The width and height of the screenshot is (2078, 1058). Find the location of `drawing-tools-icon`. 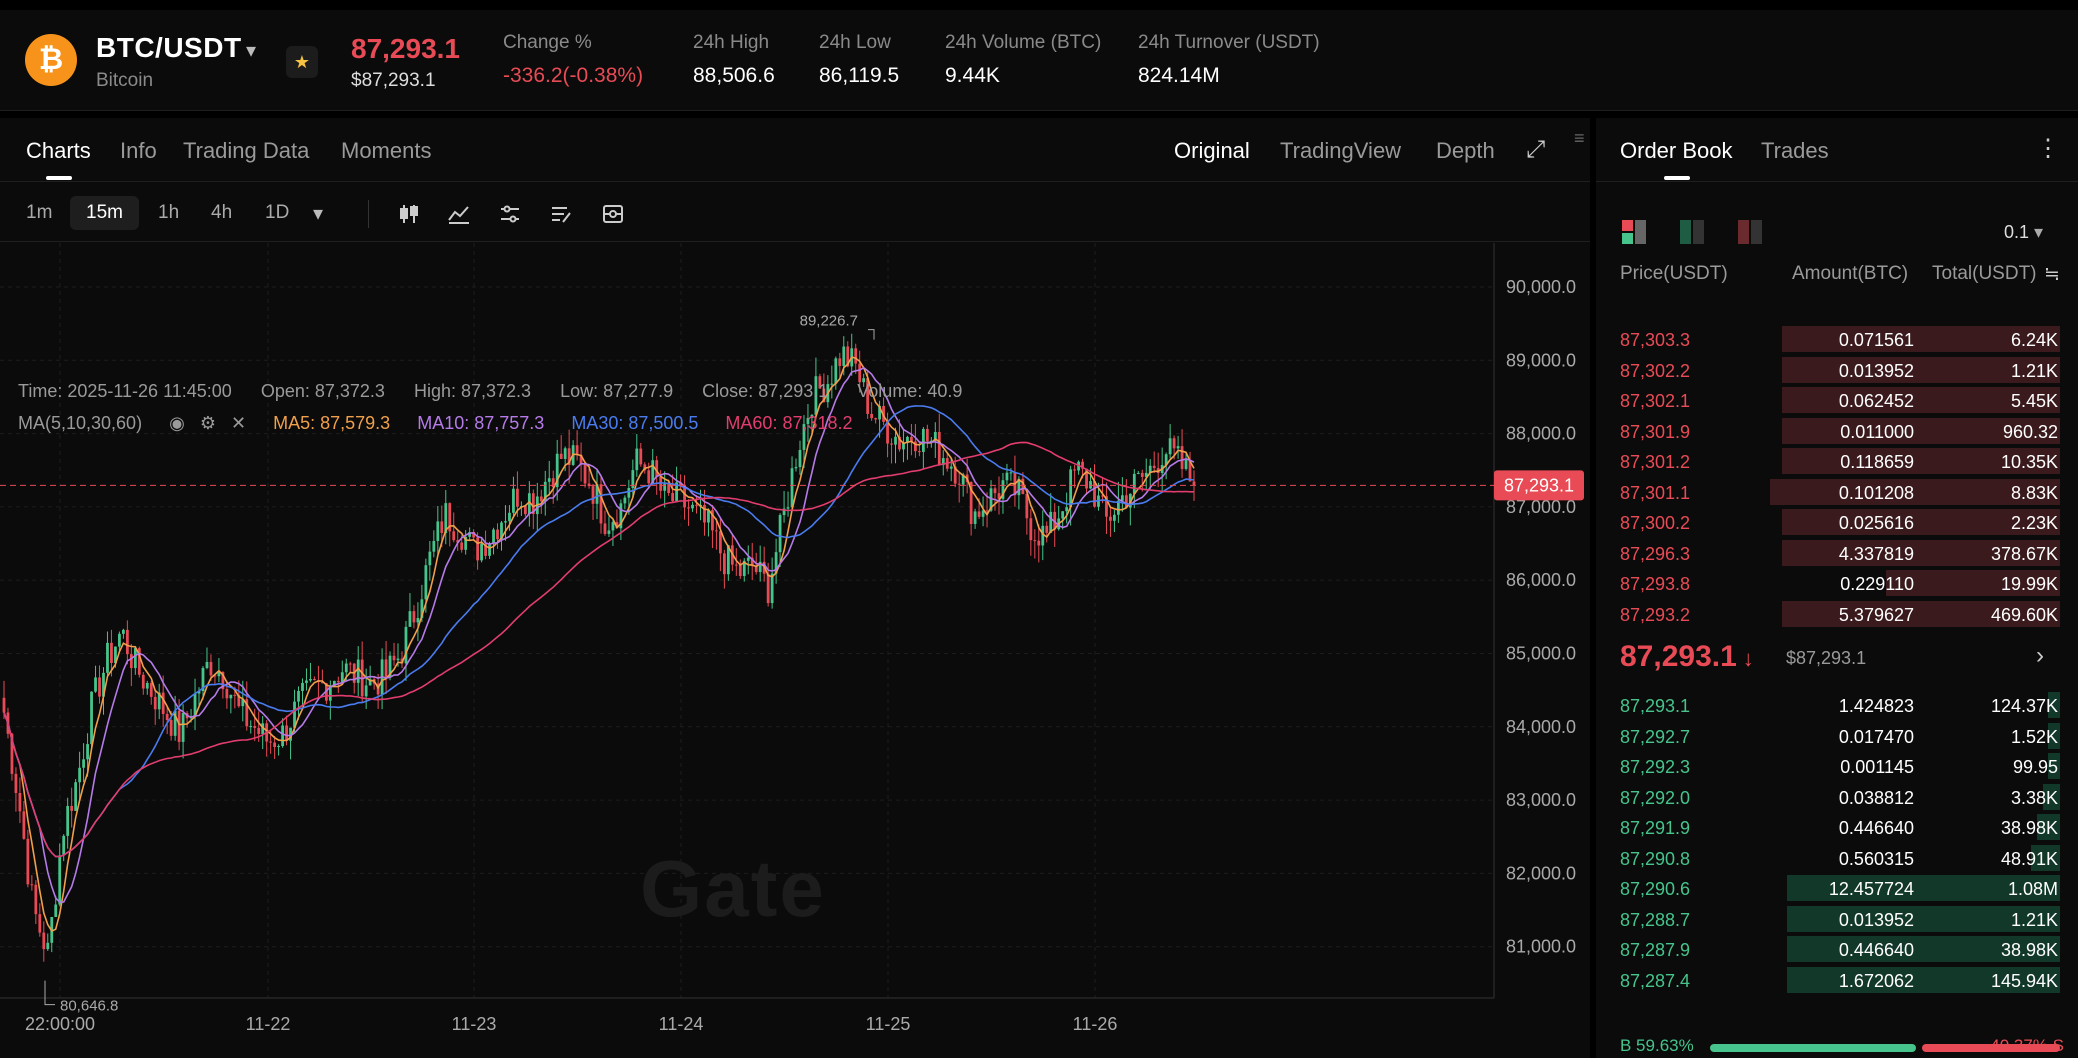

drawing-tools-icon is located at coordinates (561, 214).